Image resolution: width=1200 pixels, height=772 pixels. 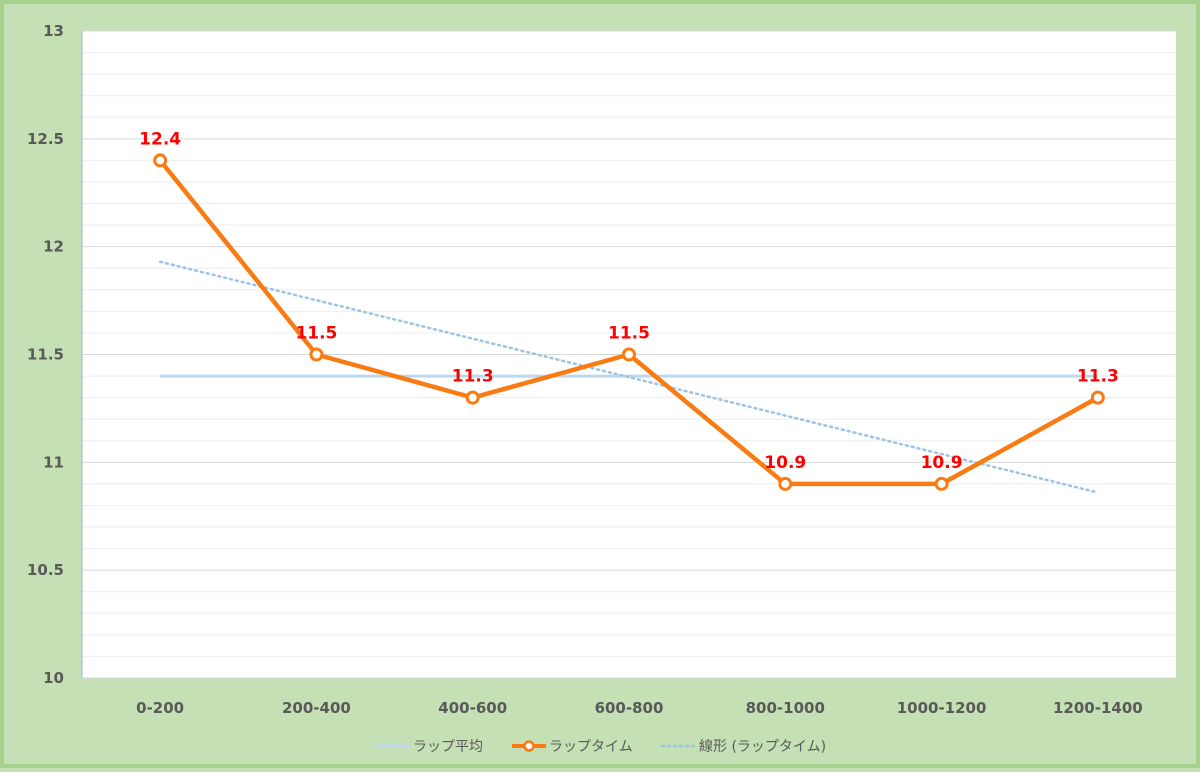 What do you see at coordinates (160, 139) in the screenshot?
I see `data-label: 12.4` at bounding box center [160, 139].